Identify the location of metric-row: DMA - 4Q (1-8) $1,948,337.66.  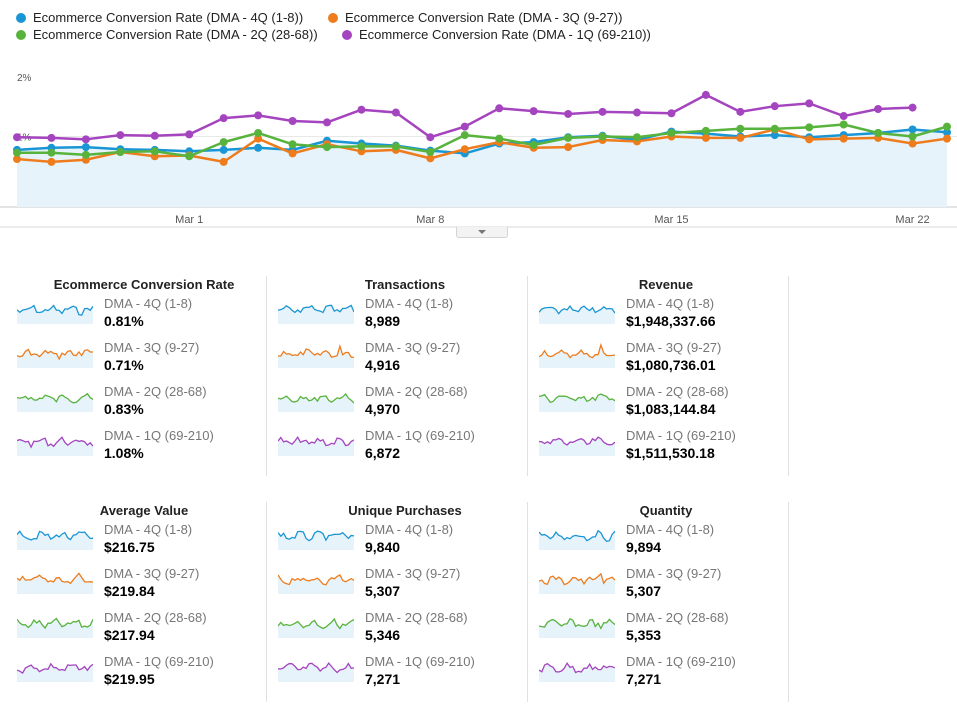
(666, 316).